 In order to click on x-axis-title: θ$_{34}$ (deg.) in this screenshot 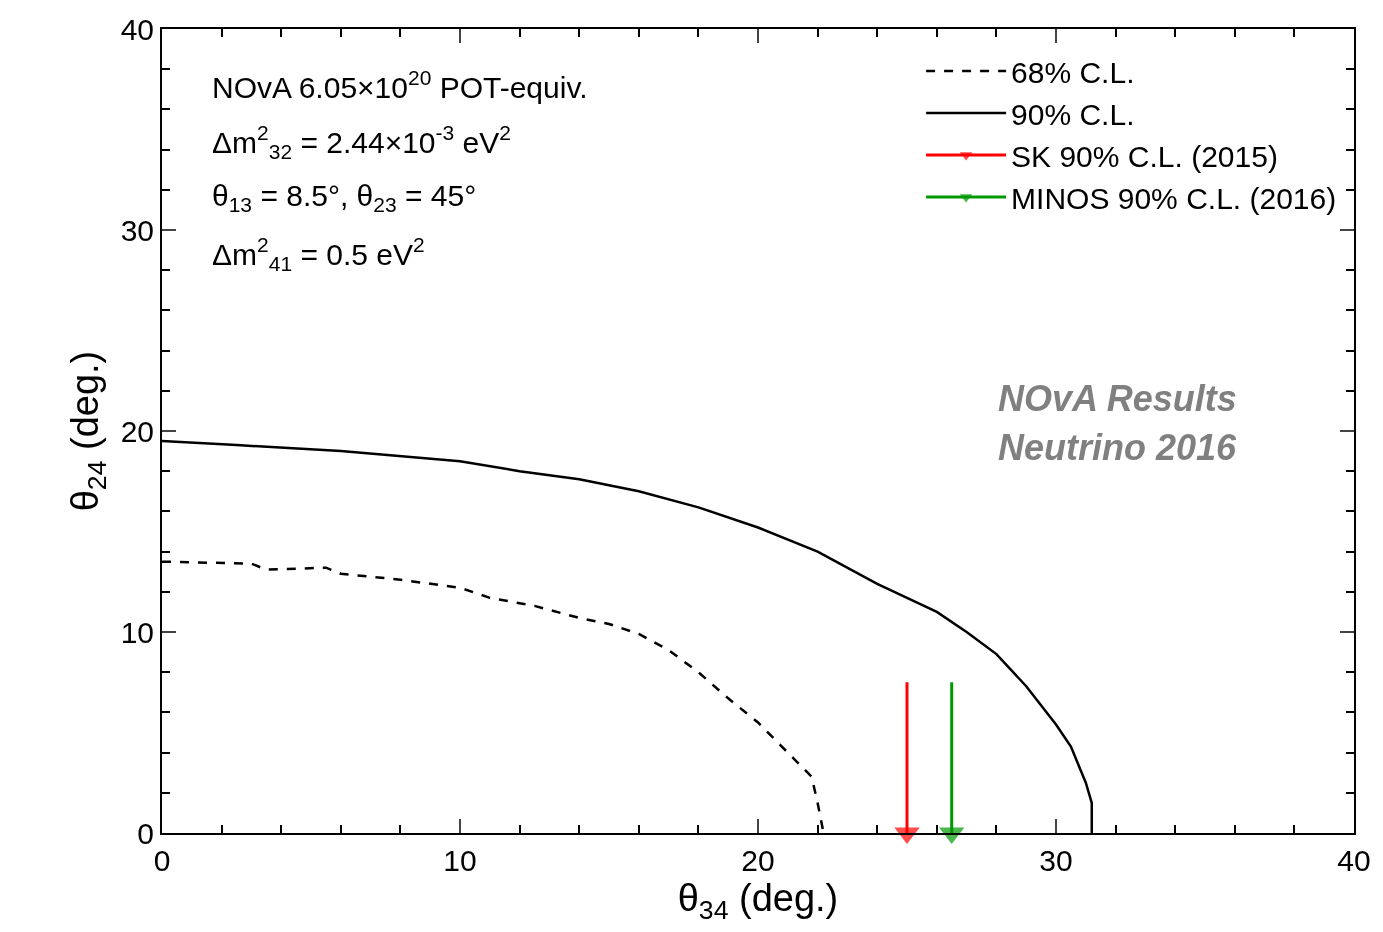, I will do `click(758, 901)`.